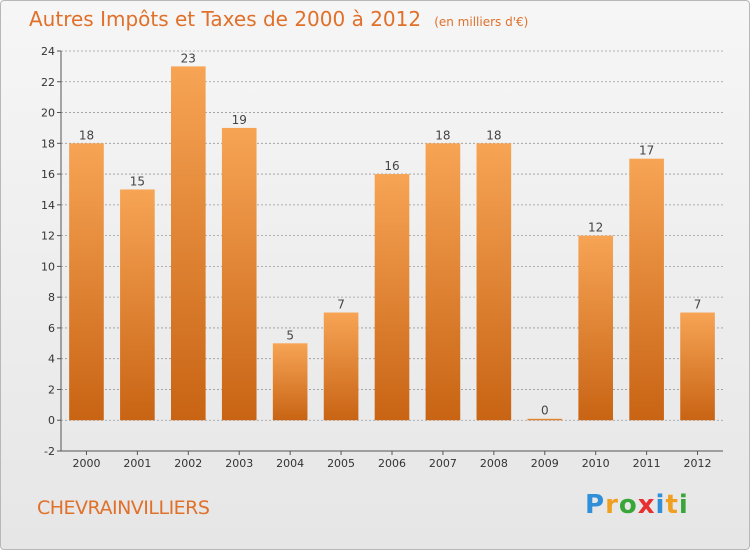 The width and height of the screenshot is (750, 550). I want to click on bar-2007, so click(443, 282).